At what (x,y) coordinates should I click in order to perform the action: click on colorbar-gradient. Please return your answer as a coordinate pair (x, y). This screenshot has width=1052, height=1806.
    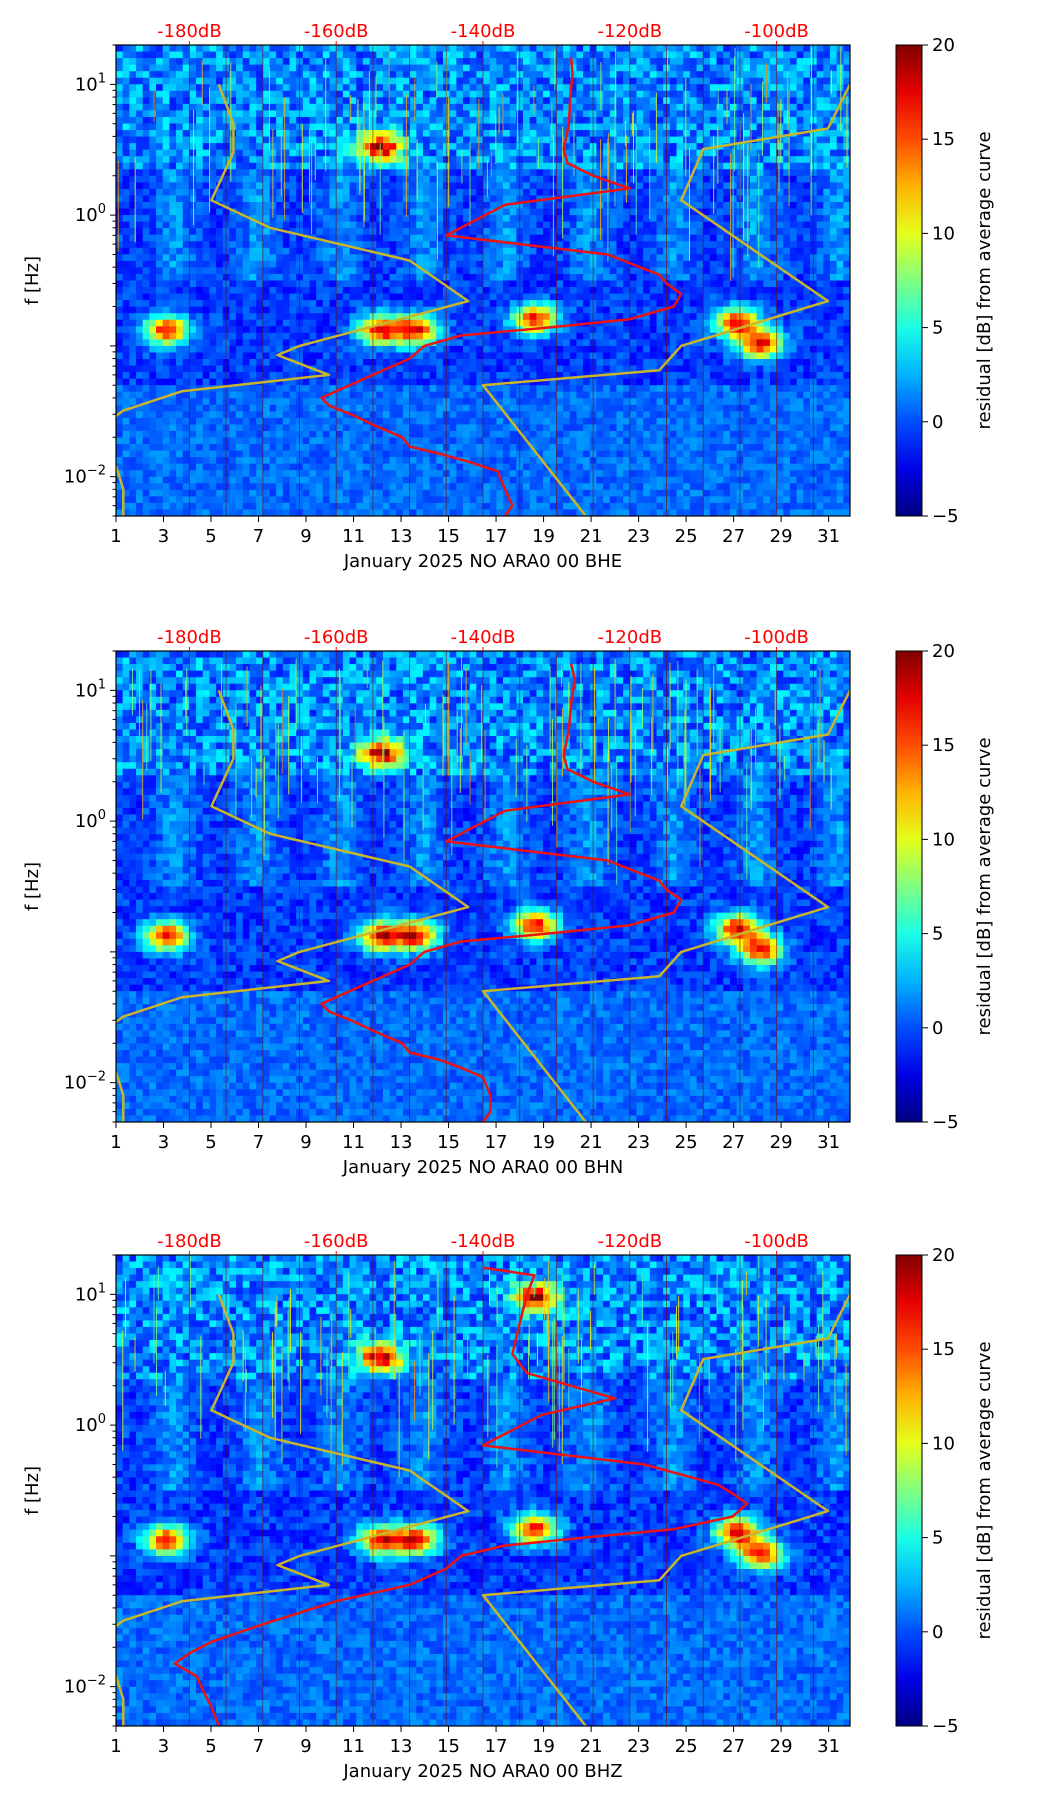
    Looking at the image, I should click on (909, 886).